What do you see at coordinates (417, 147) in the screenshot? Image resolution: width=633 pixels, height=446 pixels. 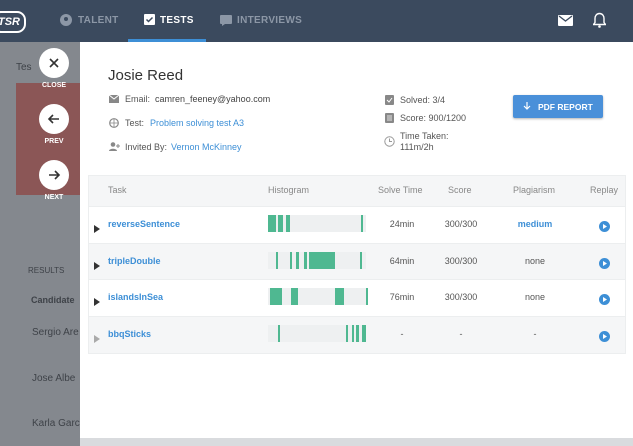 I see `time-value: 111m/2h` at bounding box center [417, 147].